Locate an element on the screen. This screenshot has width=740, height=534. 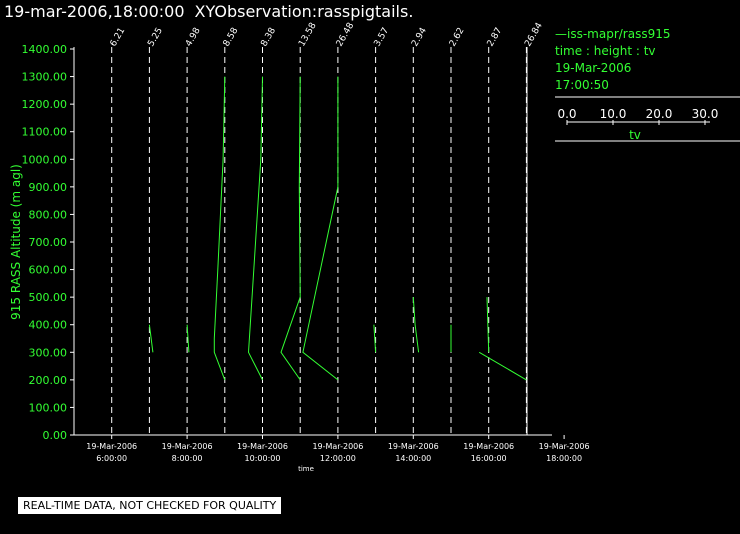
legend-series-label: —iss-mapr/rass915 is located at coordinates (613, 34).